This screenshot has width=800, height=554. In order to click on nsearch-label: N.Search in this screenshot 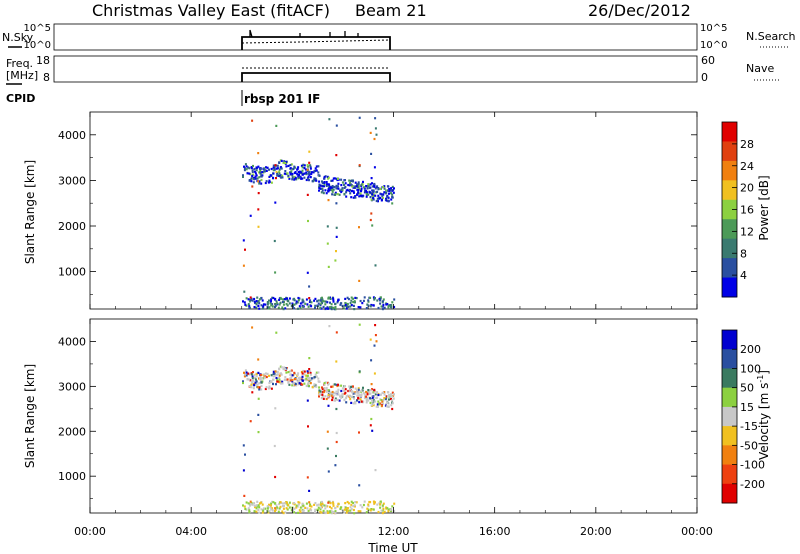, I will do `click(771, 36)`.